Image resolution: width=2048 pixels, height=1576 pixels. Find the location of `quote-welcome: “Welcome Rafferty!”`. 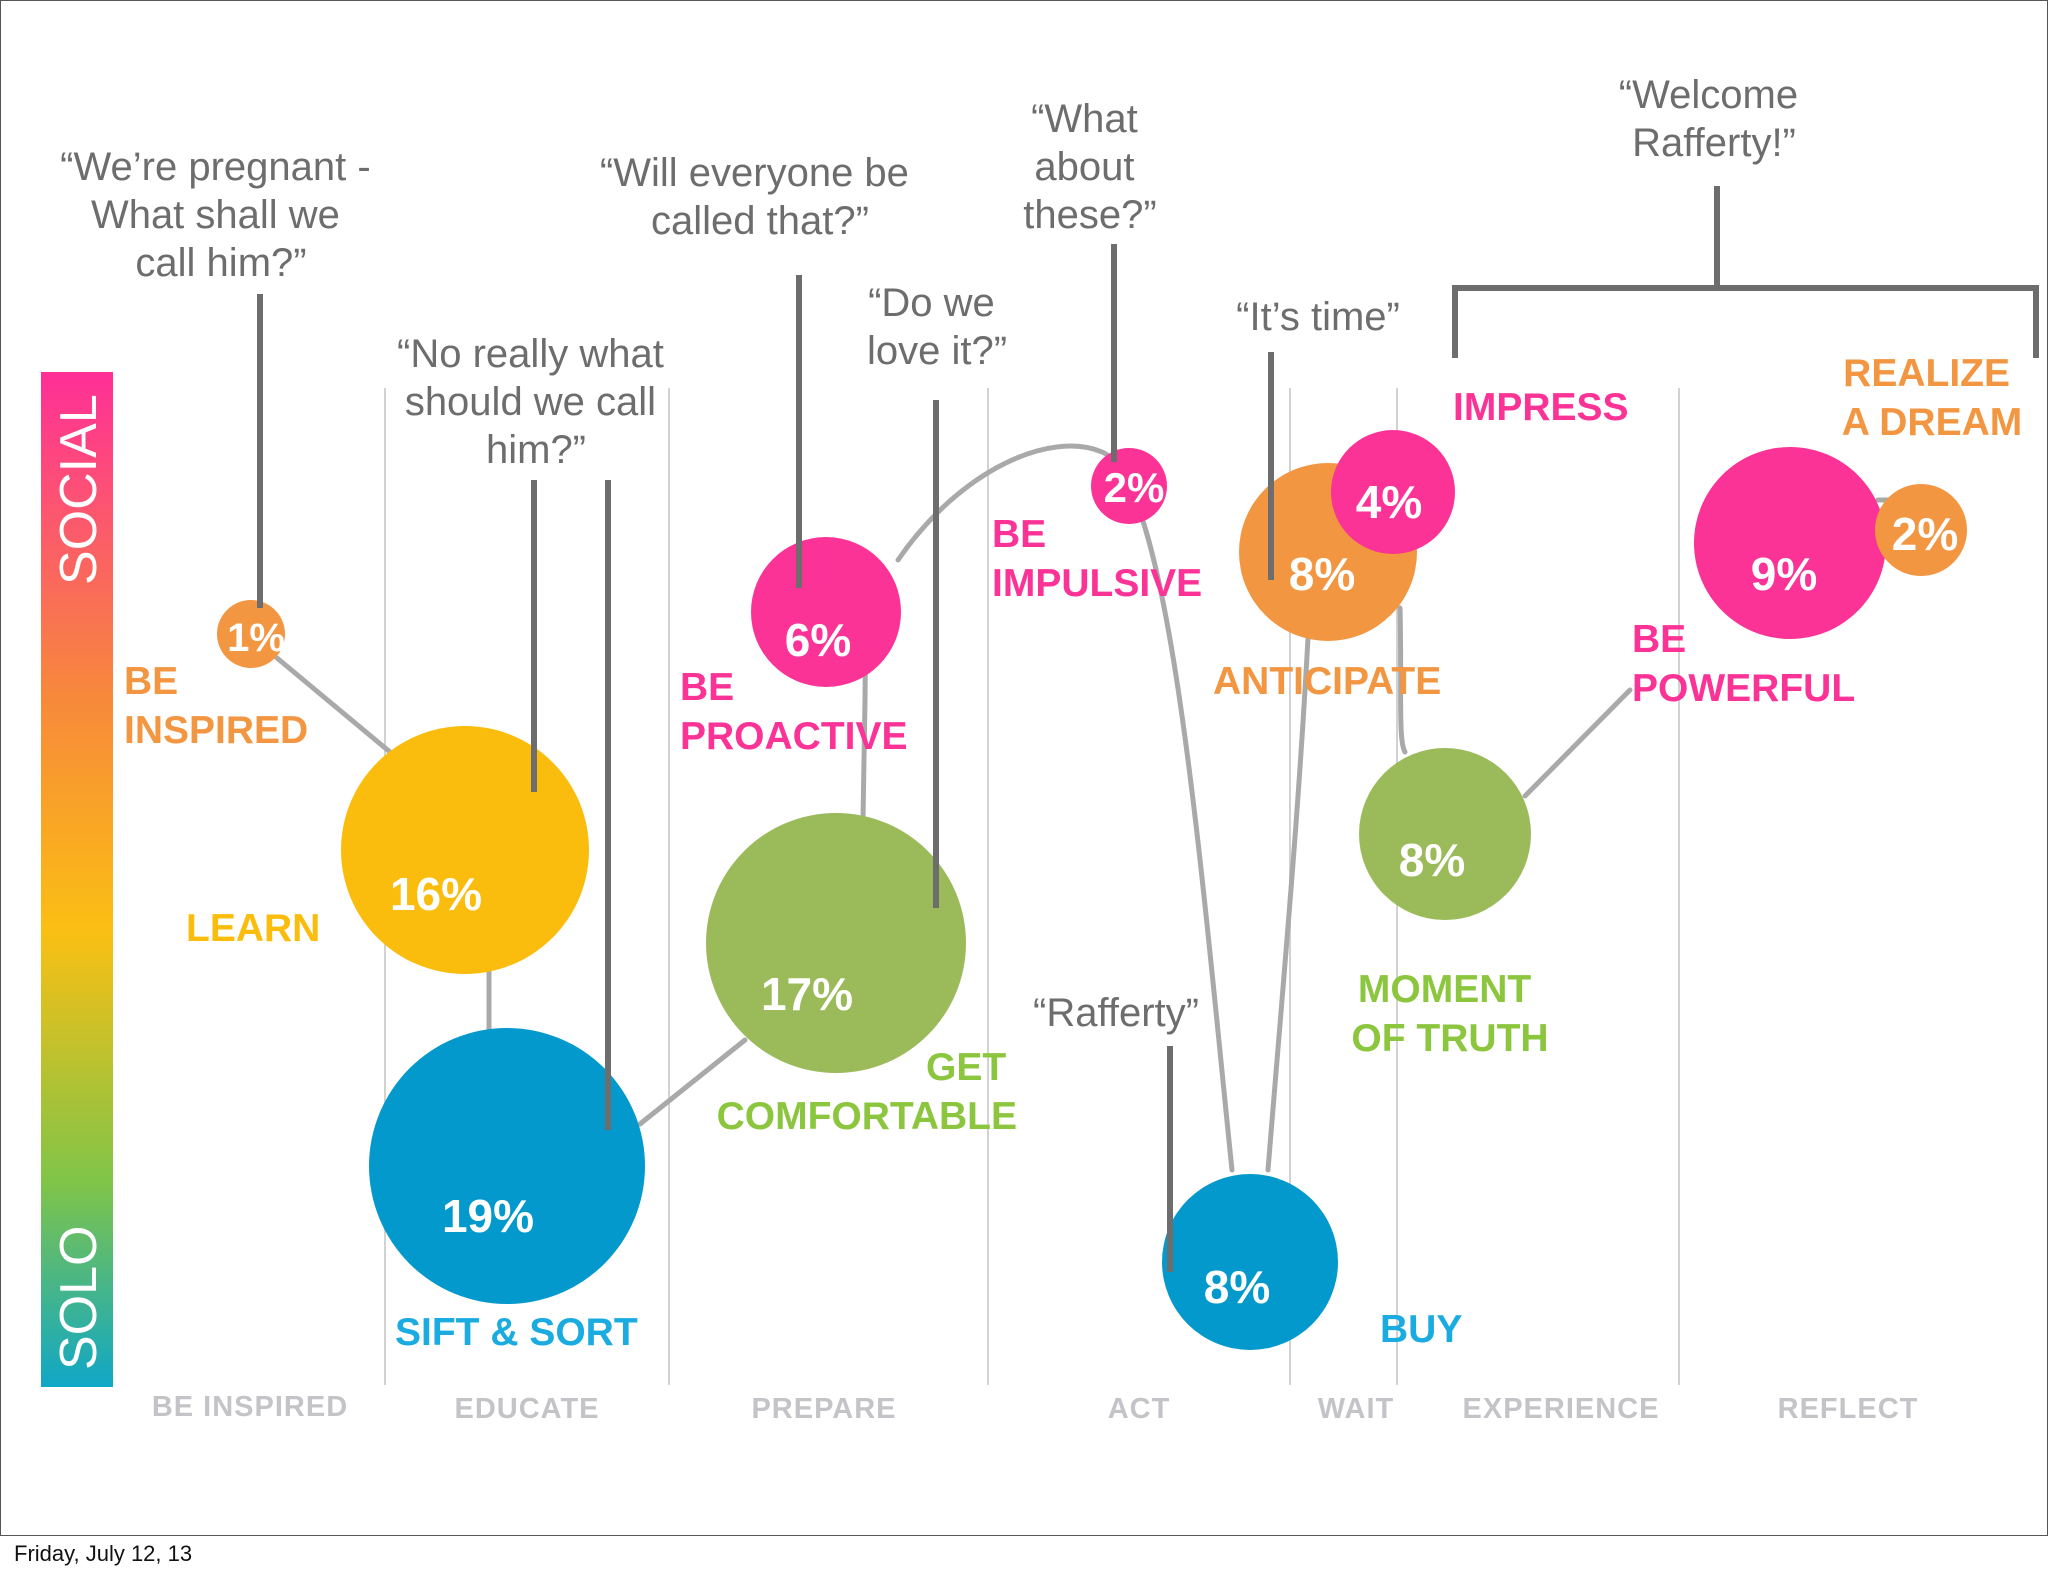

quote-welcome: “Welcome Rafferty!” is located at coordinates (1714, 119).